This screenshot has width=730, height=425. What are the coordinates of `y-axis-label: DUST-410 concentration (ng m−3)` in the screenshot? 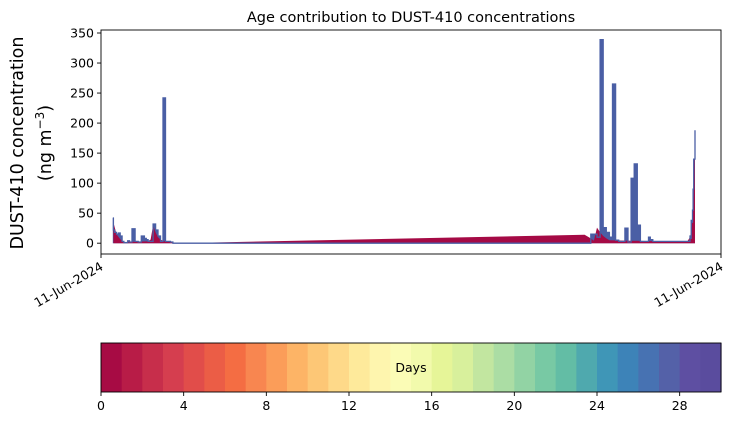 It's located at (32, 143).